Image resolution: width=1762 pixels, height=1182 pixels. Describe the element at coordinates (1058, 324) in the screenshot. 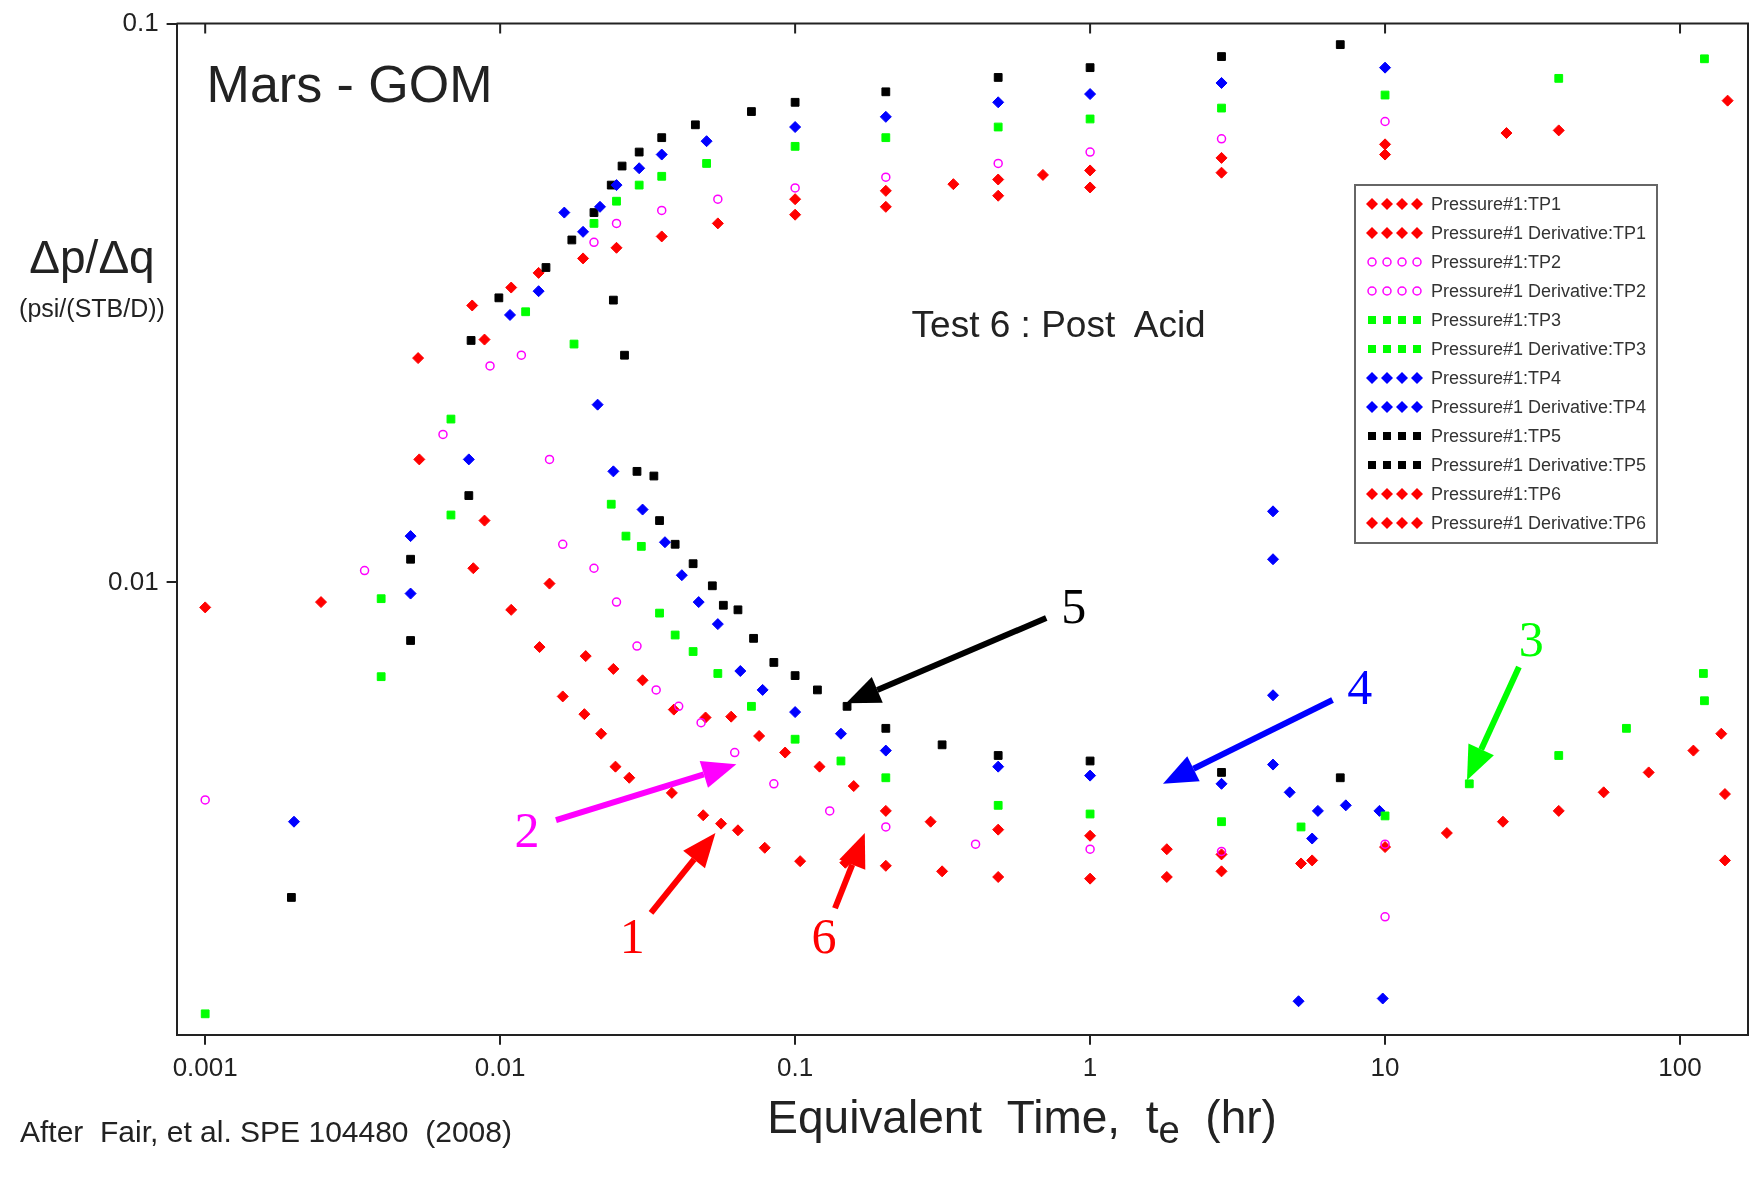

I see `annotation: Test 6 : Post Acid` at that location.